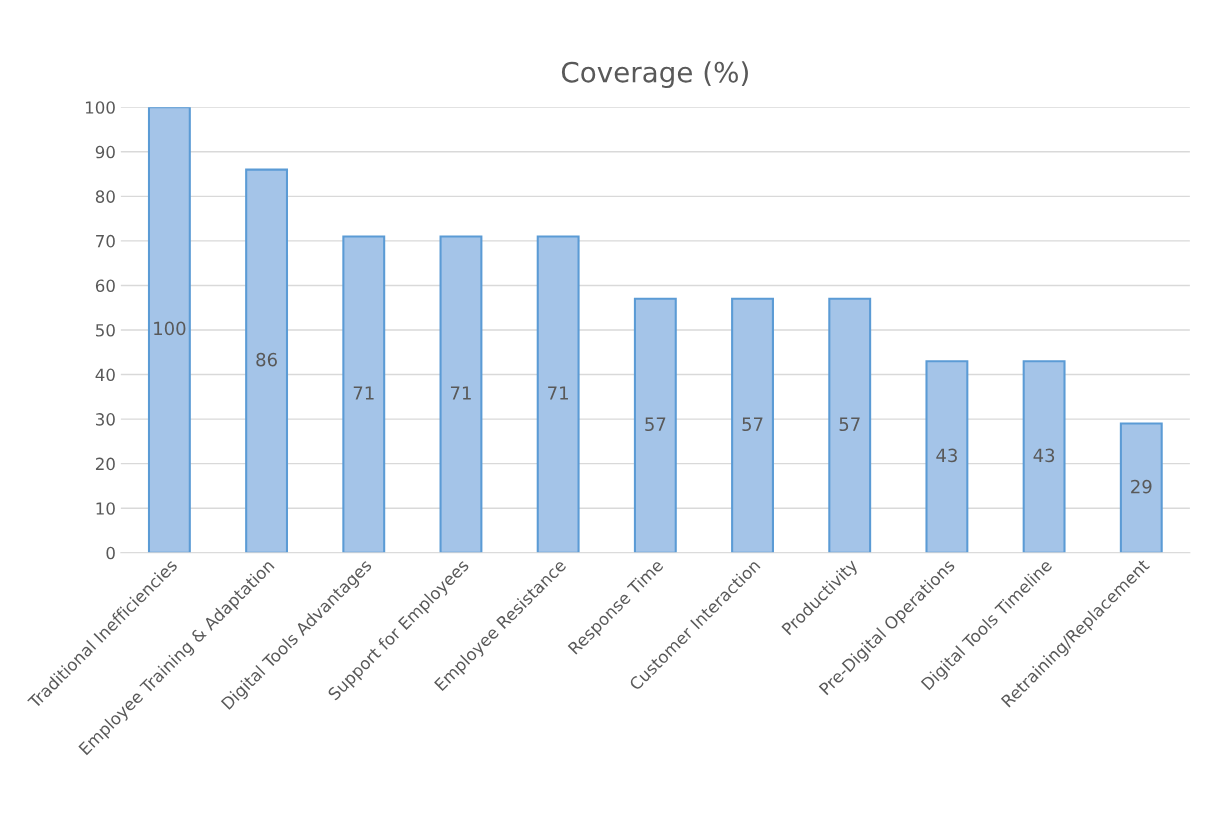 The width and height of the screenshot is (1208, 825). Describe the element at coordinates (105, 152) in the screenshot. I see `y-tick-label: 90` at that location.